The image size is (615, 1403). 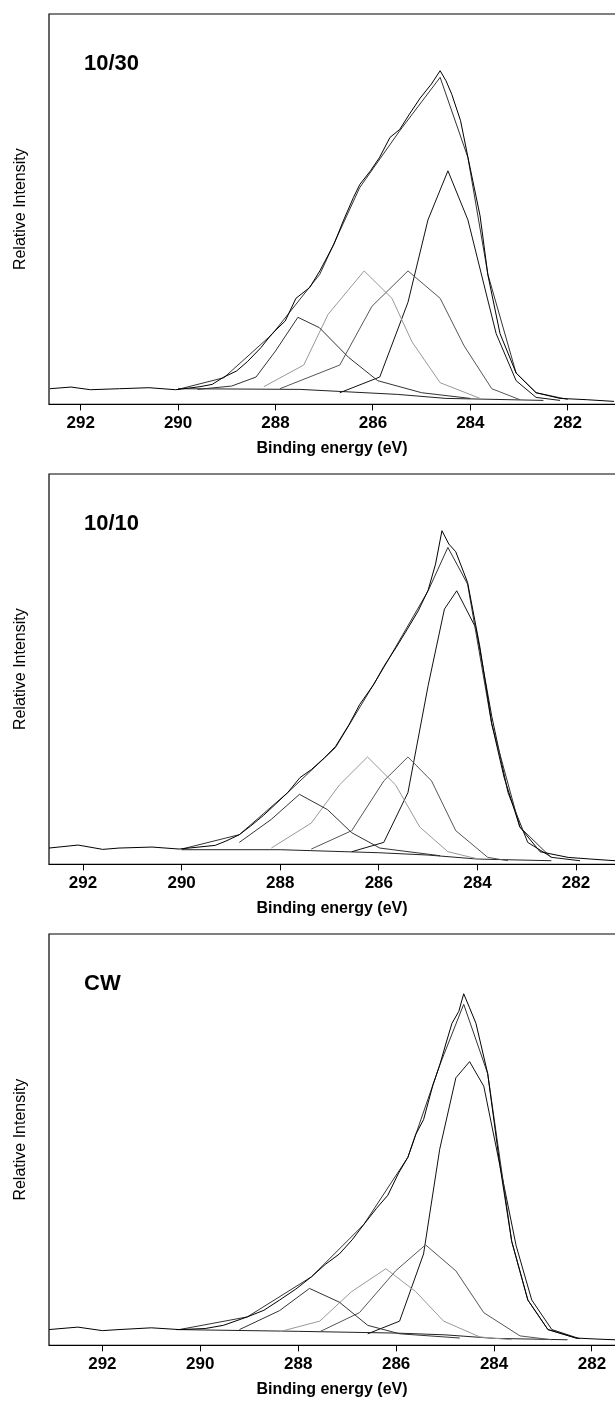 I want to click on chart-title: 10/30, so click(x=112, y=62).